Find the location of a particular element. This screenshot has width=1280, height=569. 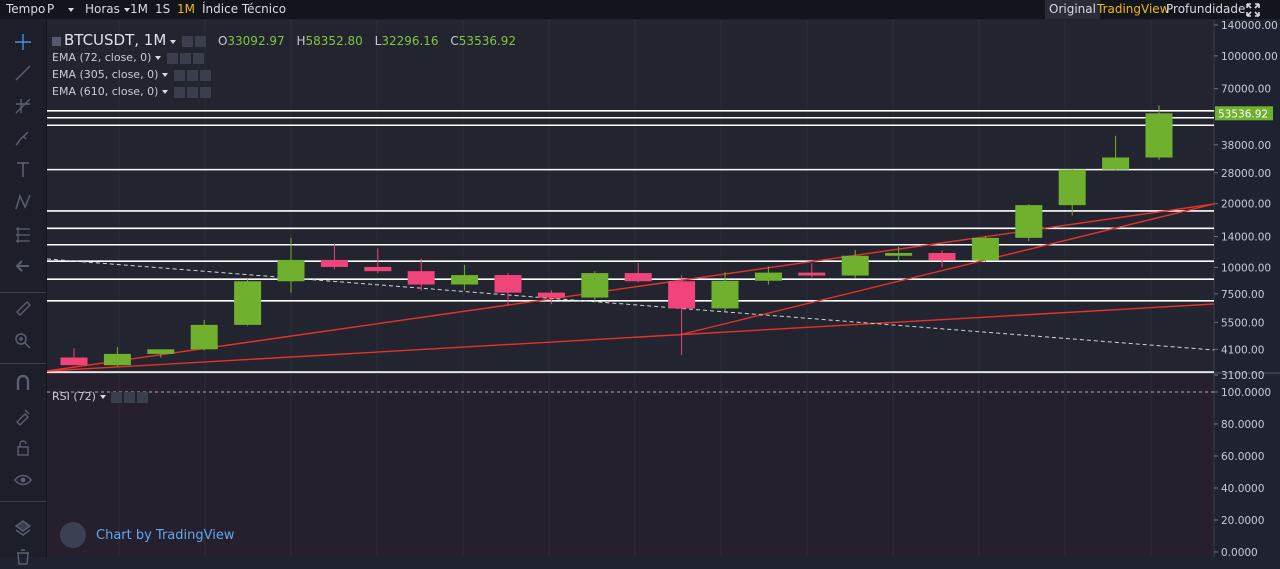

indicator-rsi: RSI (72) is located at coordinates (100, 396).